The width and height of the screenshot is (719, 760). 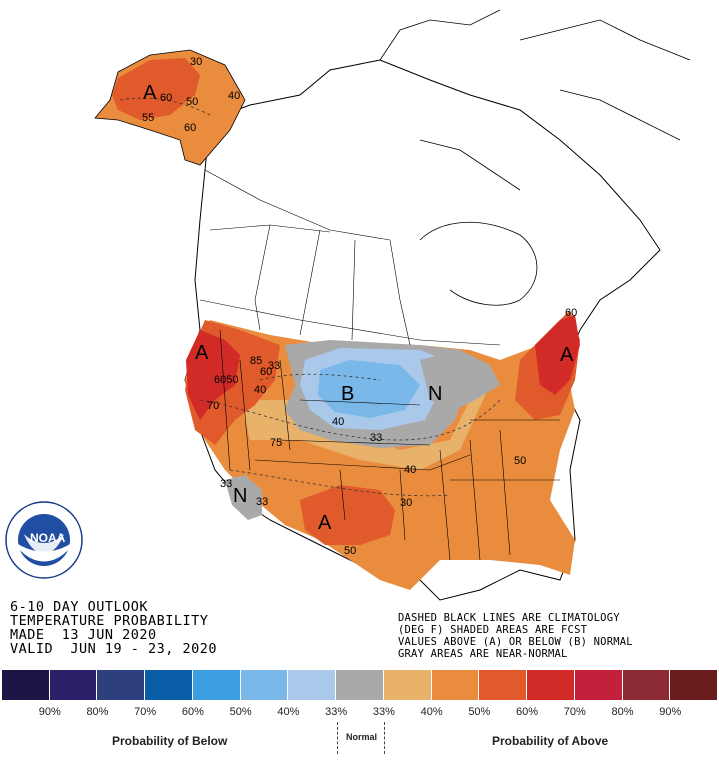 What do you see at coordinates (362, 737) in the screenshot?
I see `legend-normal-label: Normal` at bounding box center [362, 737].